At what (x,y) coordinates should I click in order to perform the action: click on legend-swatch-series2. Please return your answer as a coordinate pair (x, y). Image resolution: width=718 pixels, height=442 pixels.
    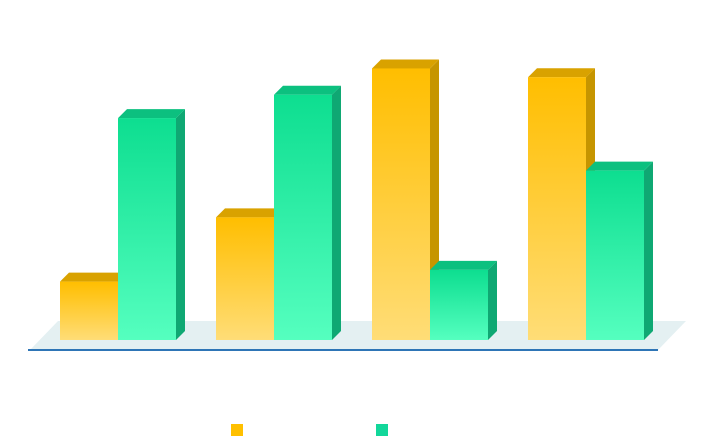
    Looking at the image, I should click on (382, 430).